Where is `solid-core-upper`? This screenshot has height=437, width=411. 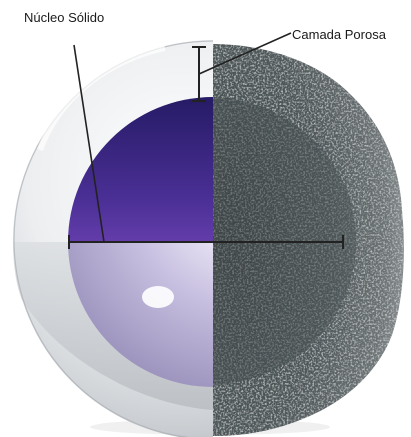
solid-core-upper is located at coordinates (140, 169).